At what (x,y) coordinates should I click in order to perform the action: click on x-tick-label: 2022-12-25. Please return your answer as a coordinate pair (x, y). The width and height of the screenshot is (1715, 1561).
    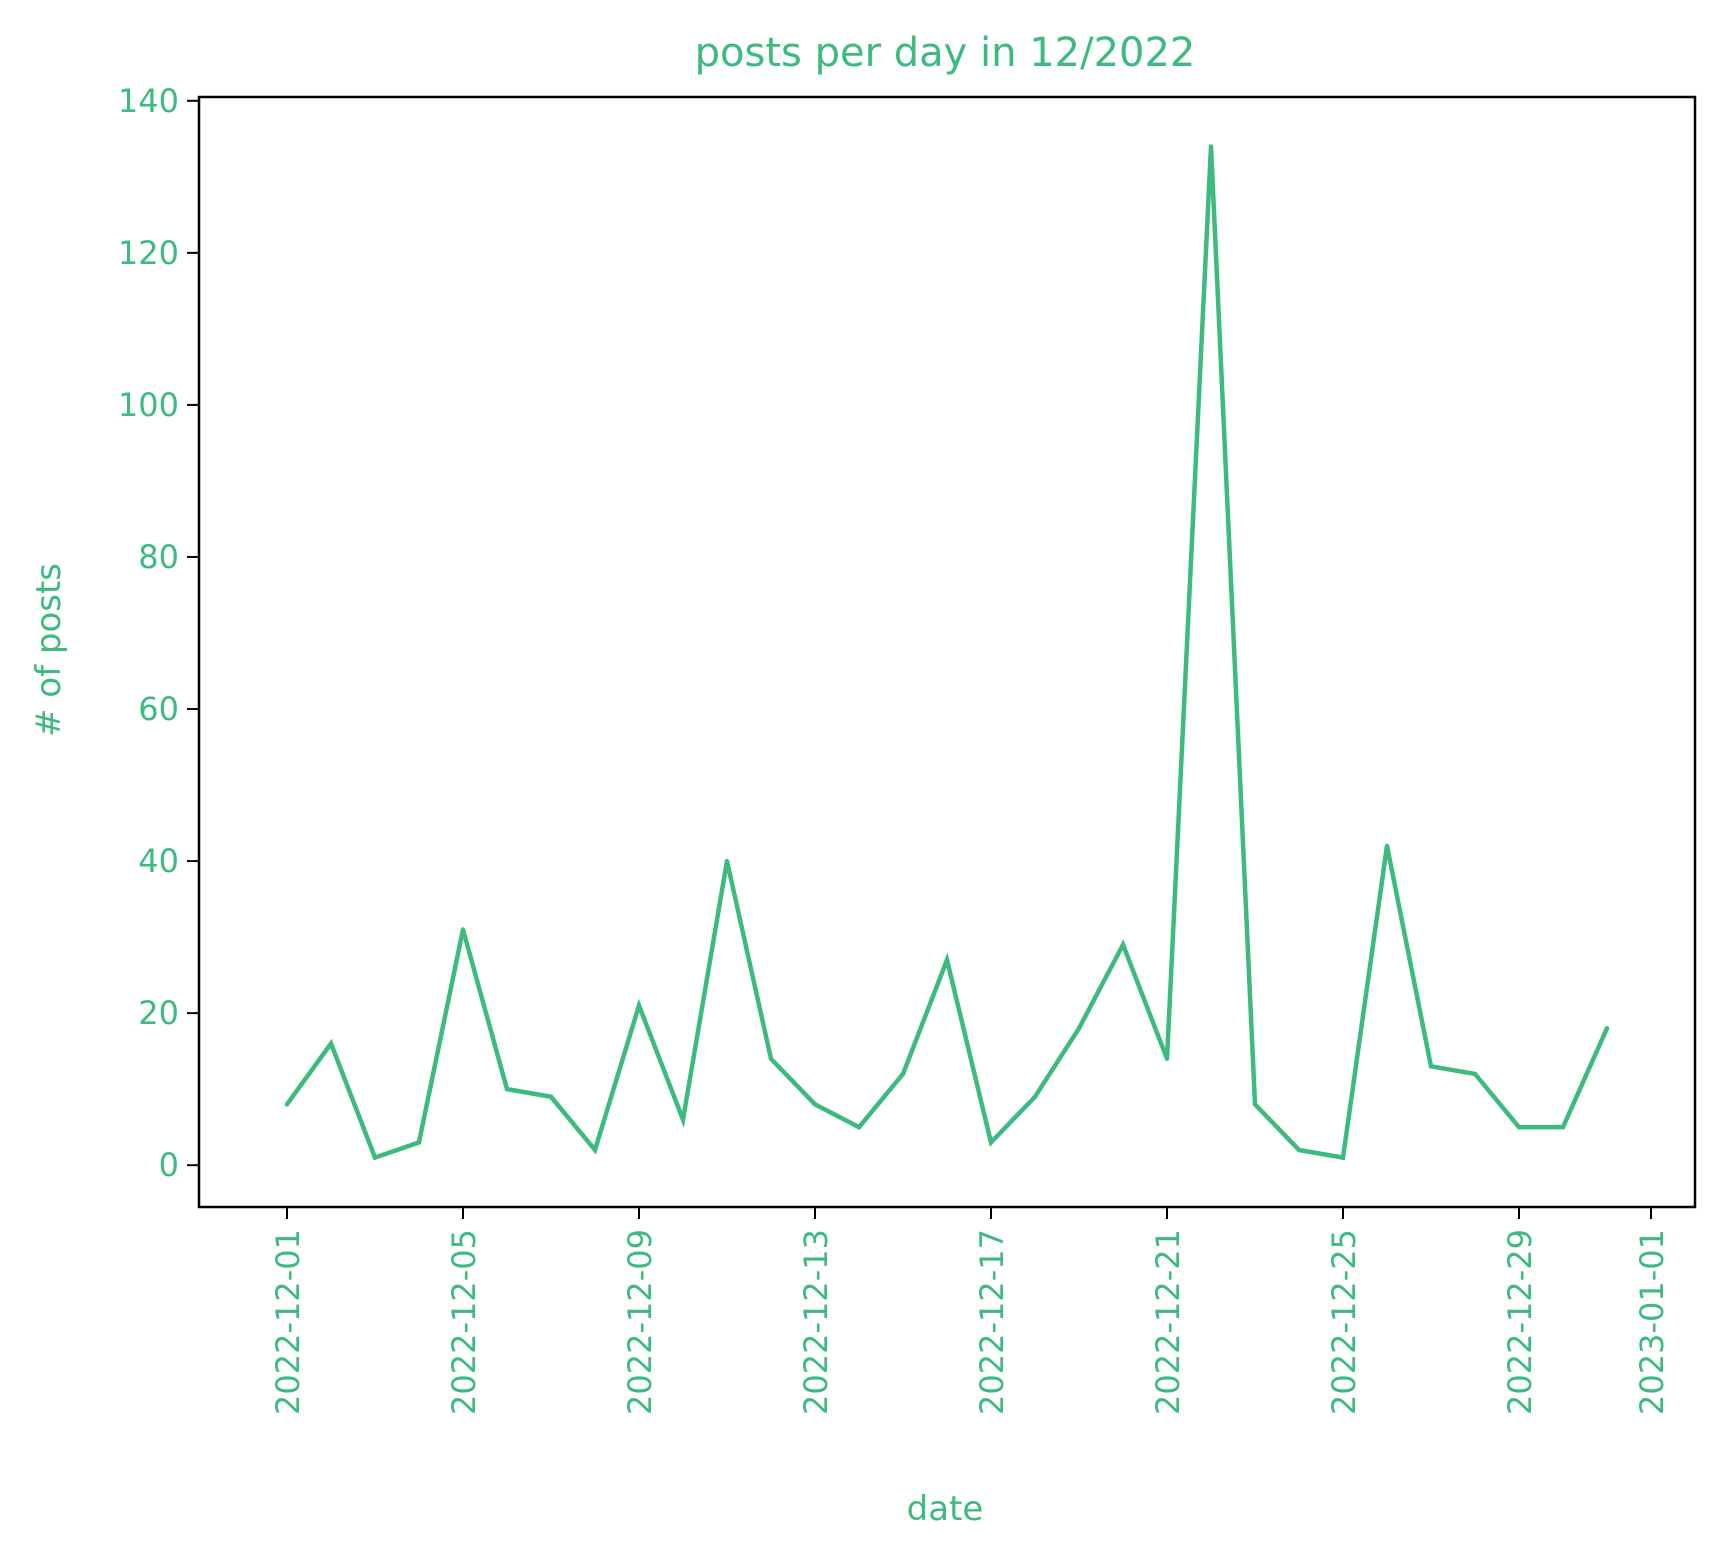
    Looking at the image, I should click on (1344, 1322).